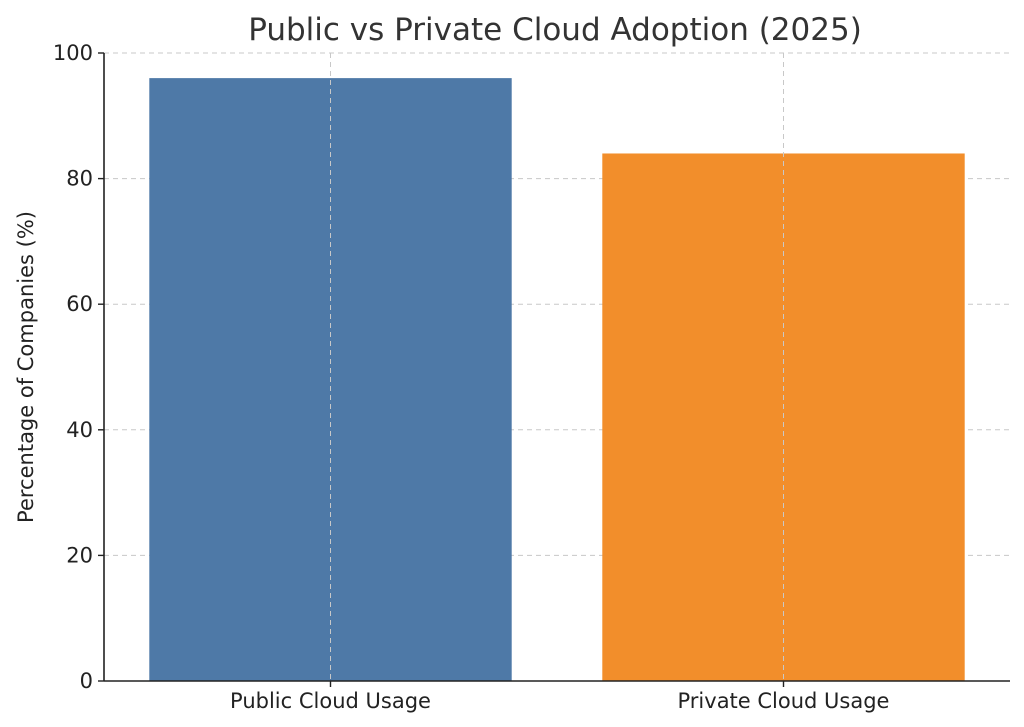  What do you see at coordinates (784, 701) in the screenshot?
I see `x-tick-label: Private Cloud Usage` at bounding box center [784, 701].